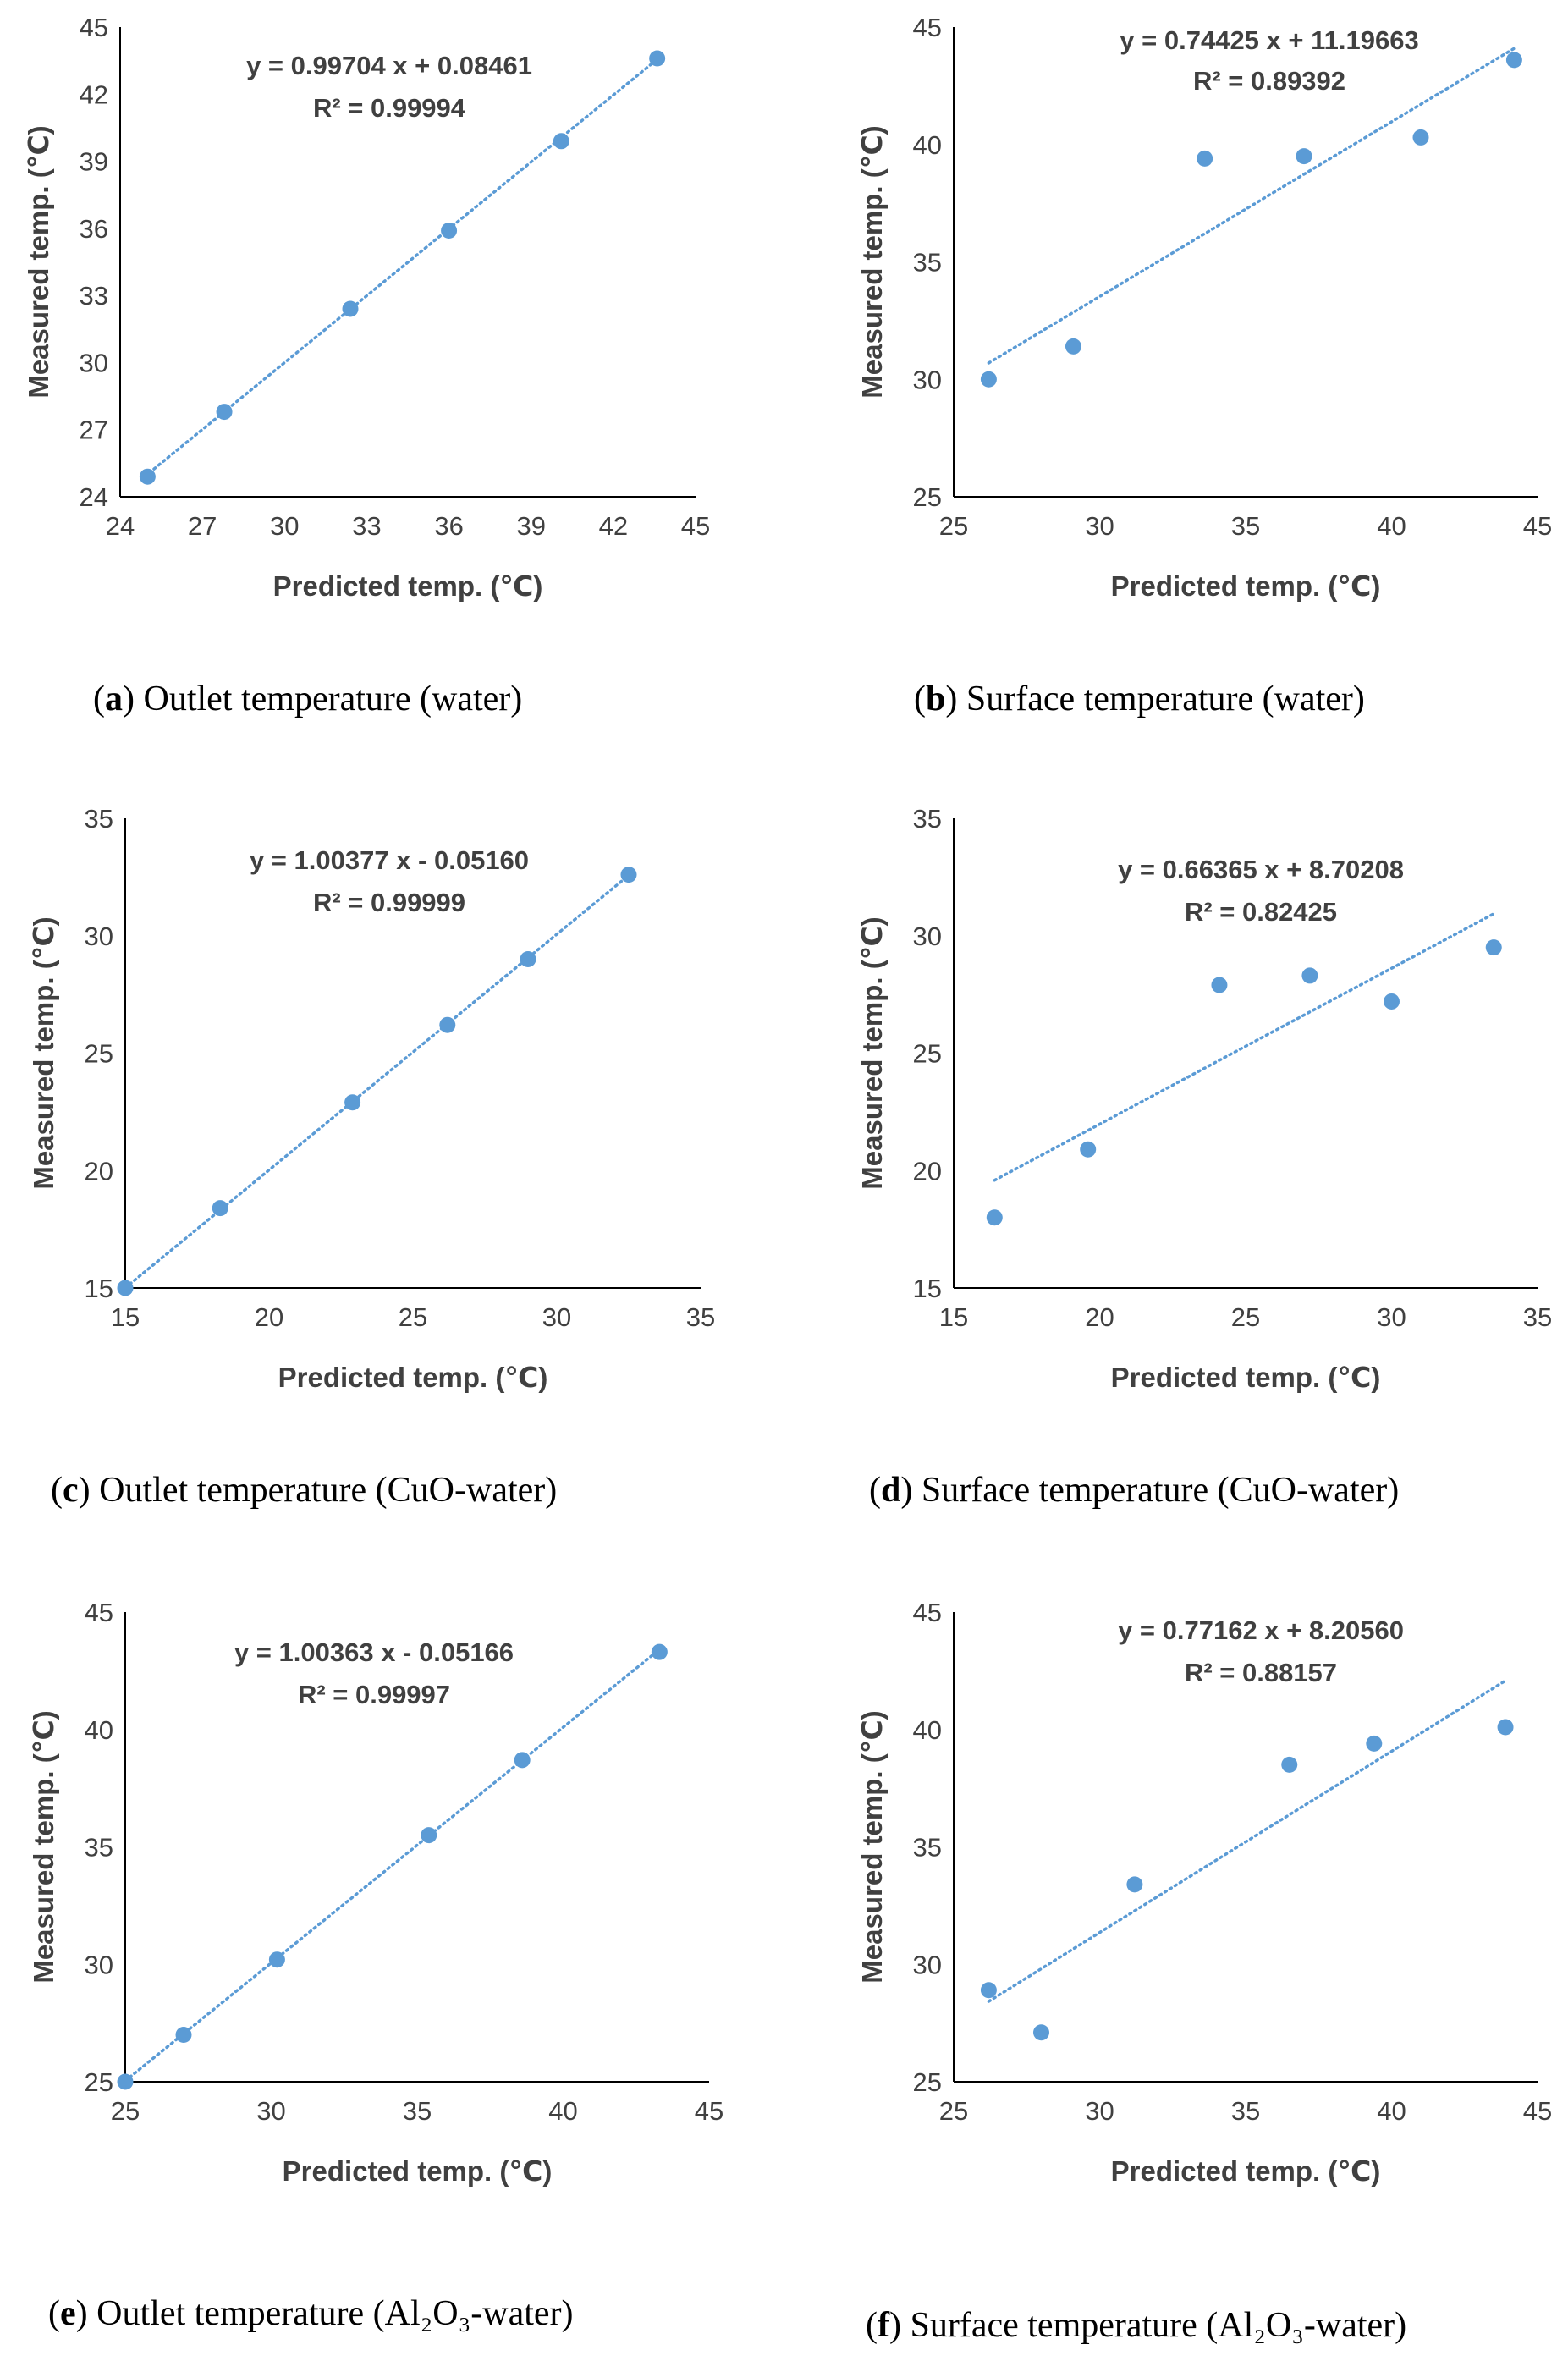 This screenshot has width=1568, height=2361. I want to click on r-squared: R² = 0.99999, so click(389, 902).